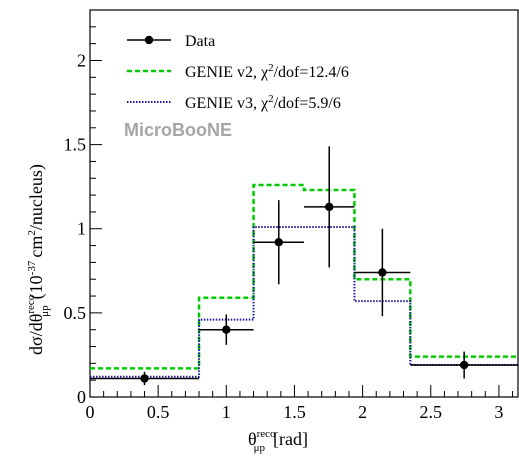  I want to click on x-tick-label: 1, so click(226, 412).